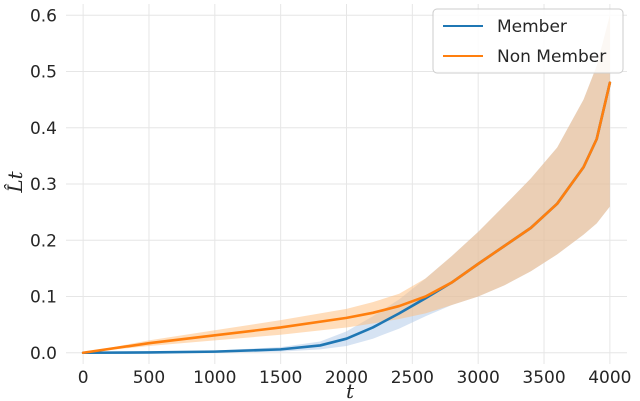 The image size is (640, 401). What do you see at coordinates (478, 378) in the screenshot?
I see `x-tick-label-6: 3000` at bounding box center [478, 378].